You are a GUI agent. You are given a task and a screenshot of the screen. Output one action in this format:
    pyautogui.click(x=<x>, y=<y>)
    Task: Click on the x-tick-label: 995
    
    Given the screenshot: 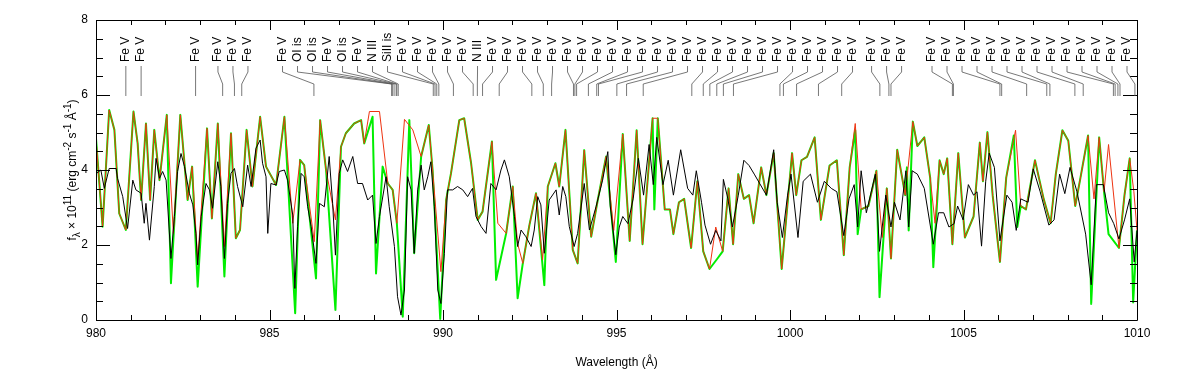 What is the action you would take?
    pyautogui.click(x=616, y=332)
    